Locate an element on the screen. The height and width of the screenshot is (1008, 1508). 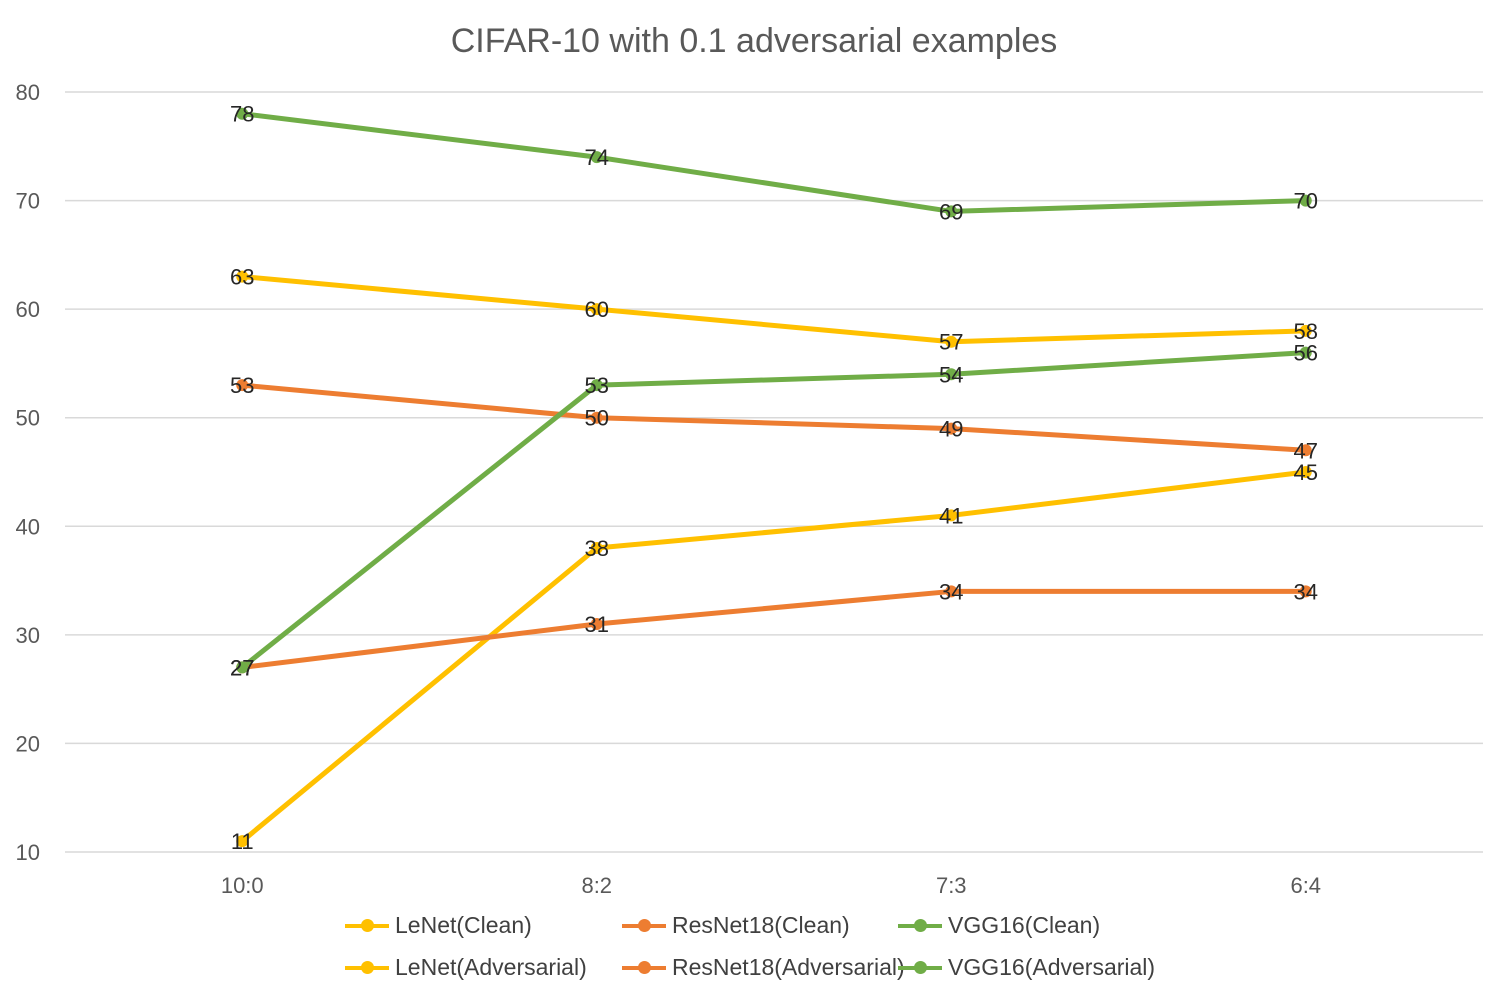
legend-item: VGG16(Clean) is located at coordinates (999, 925).